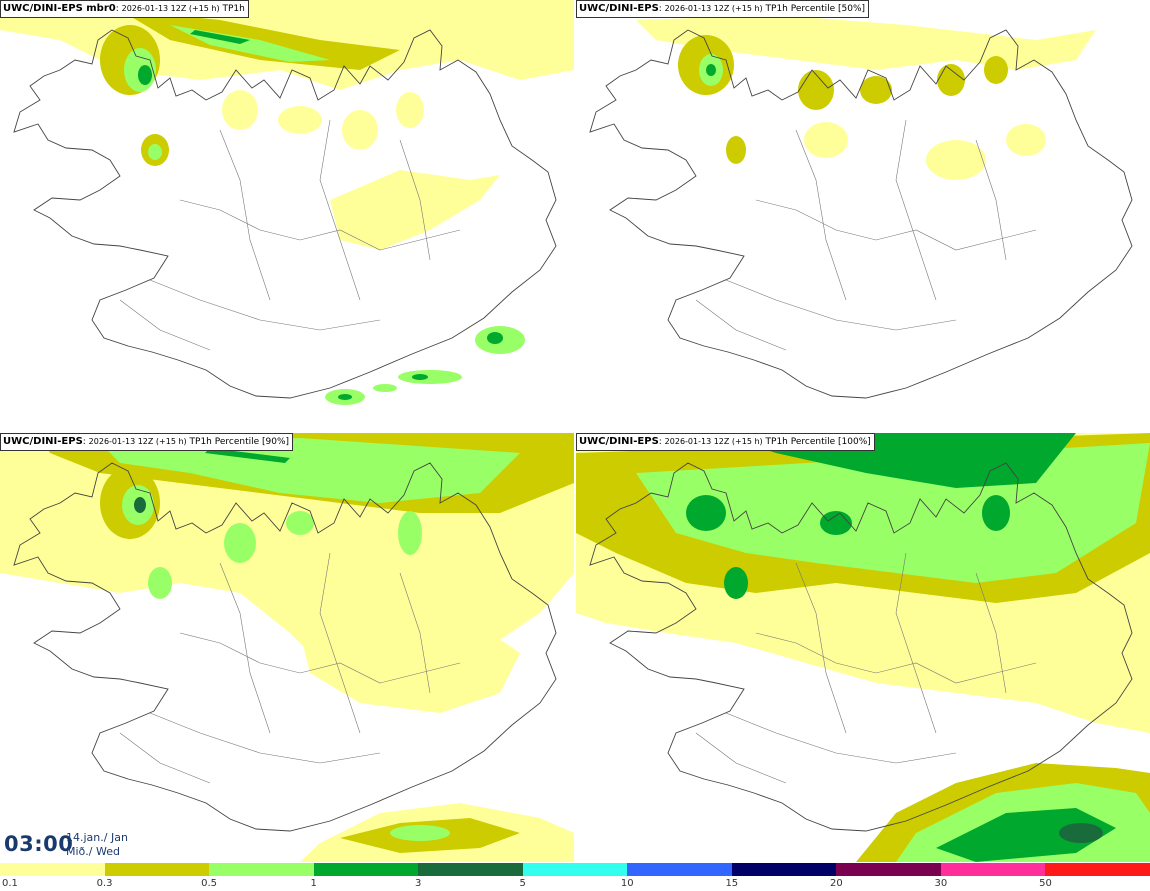 The image size is (1150, 891). Describe the element at coordinates (575, 432) in the screenshot. I see `panel-divider` at that location.